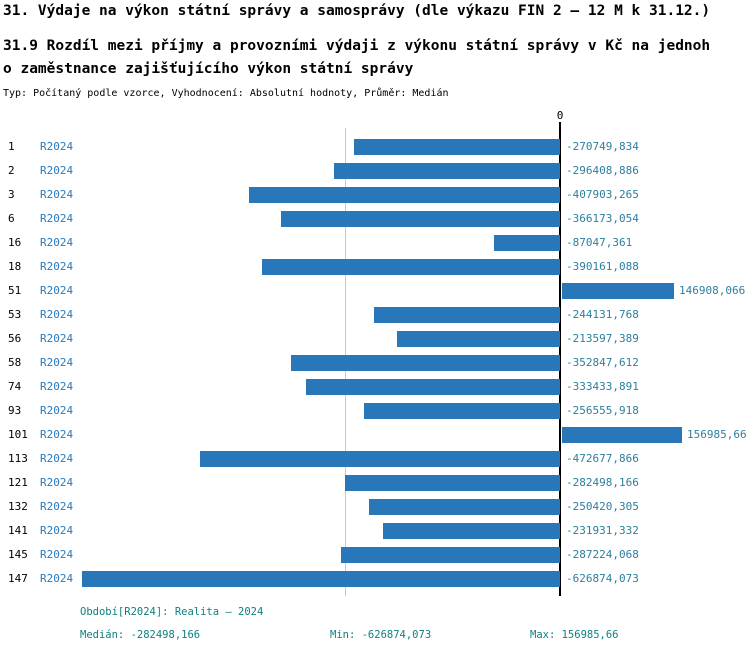 This screenshot has height=652, width=750. Describe the element at coordinates (18, 506) in the screenshot. I see `row-category-label: 132` at that location.